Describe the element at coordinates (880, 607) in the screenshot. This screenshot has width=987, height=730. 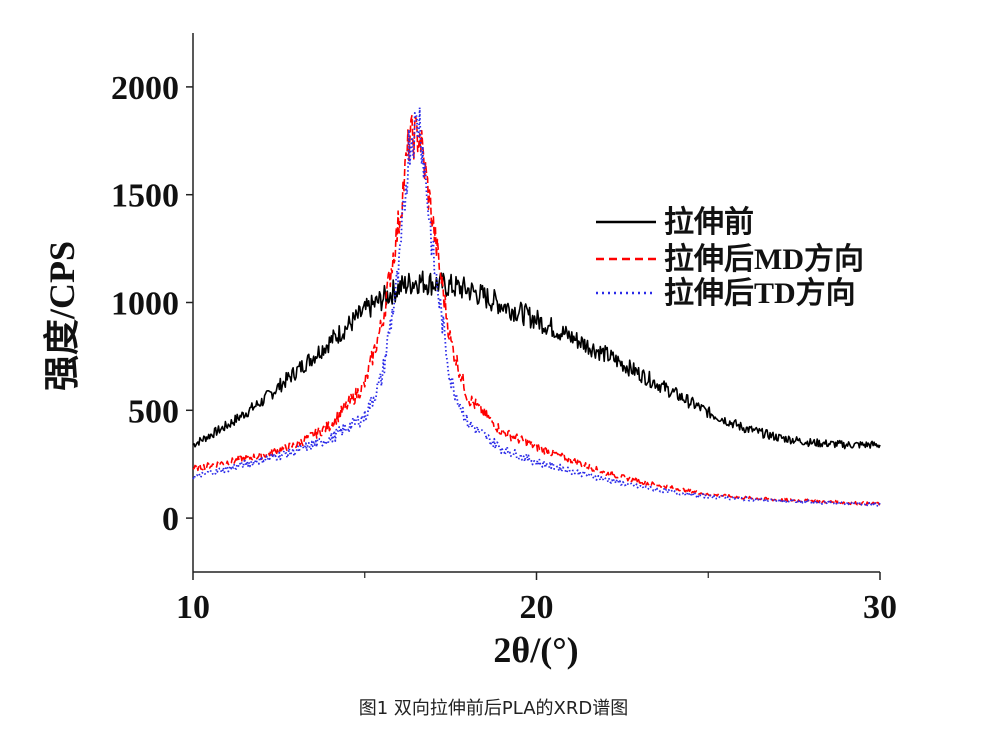
I see `x-tick-label: 30` at that location.